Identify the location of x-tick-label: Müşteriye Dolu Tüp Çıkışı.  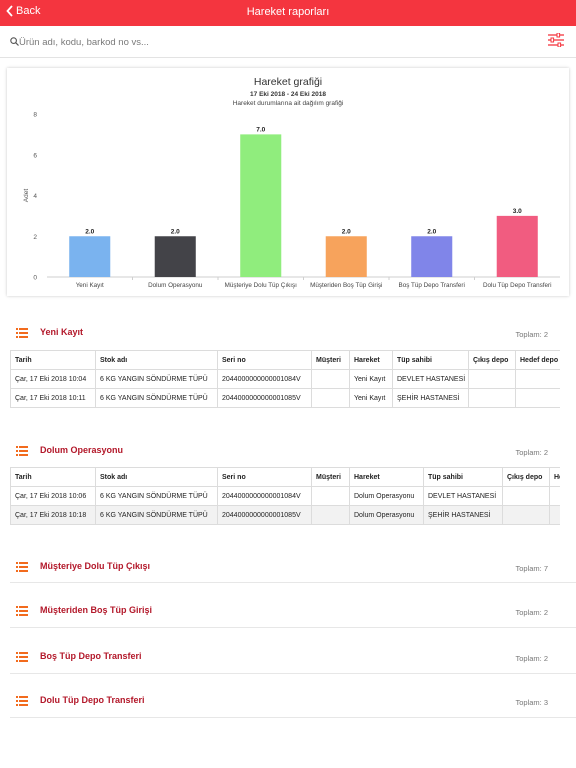
(261, 285).